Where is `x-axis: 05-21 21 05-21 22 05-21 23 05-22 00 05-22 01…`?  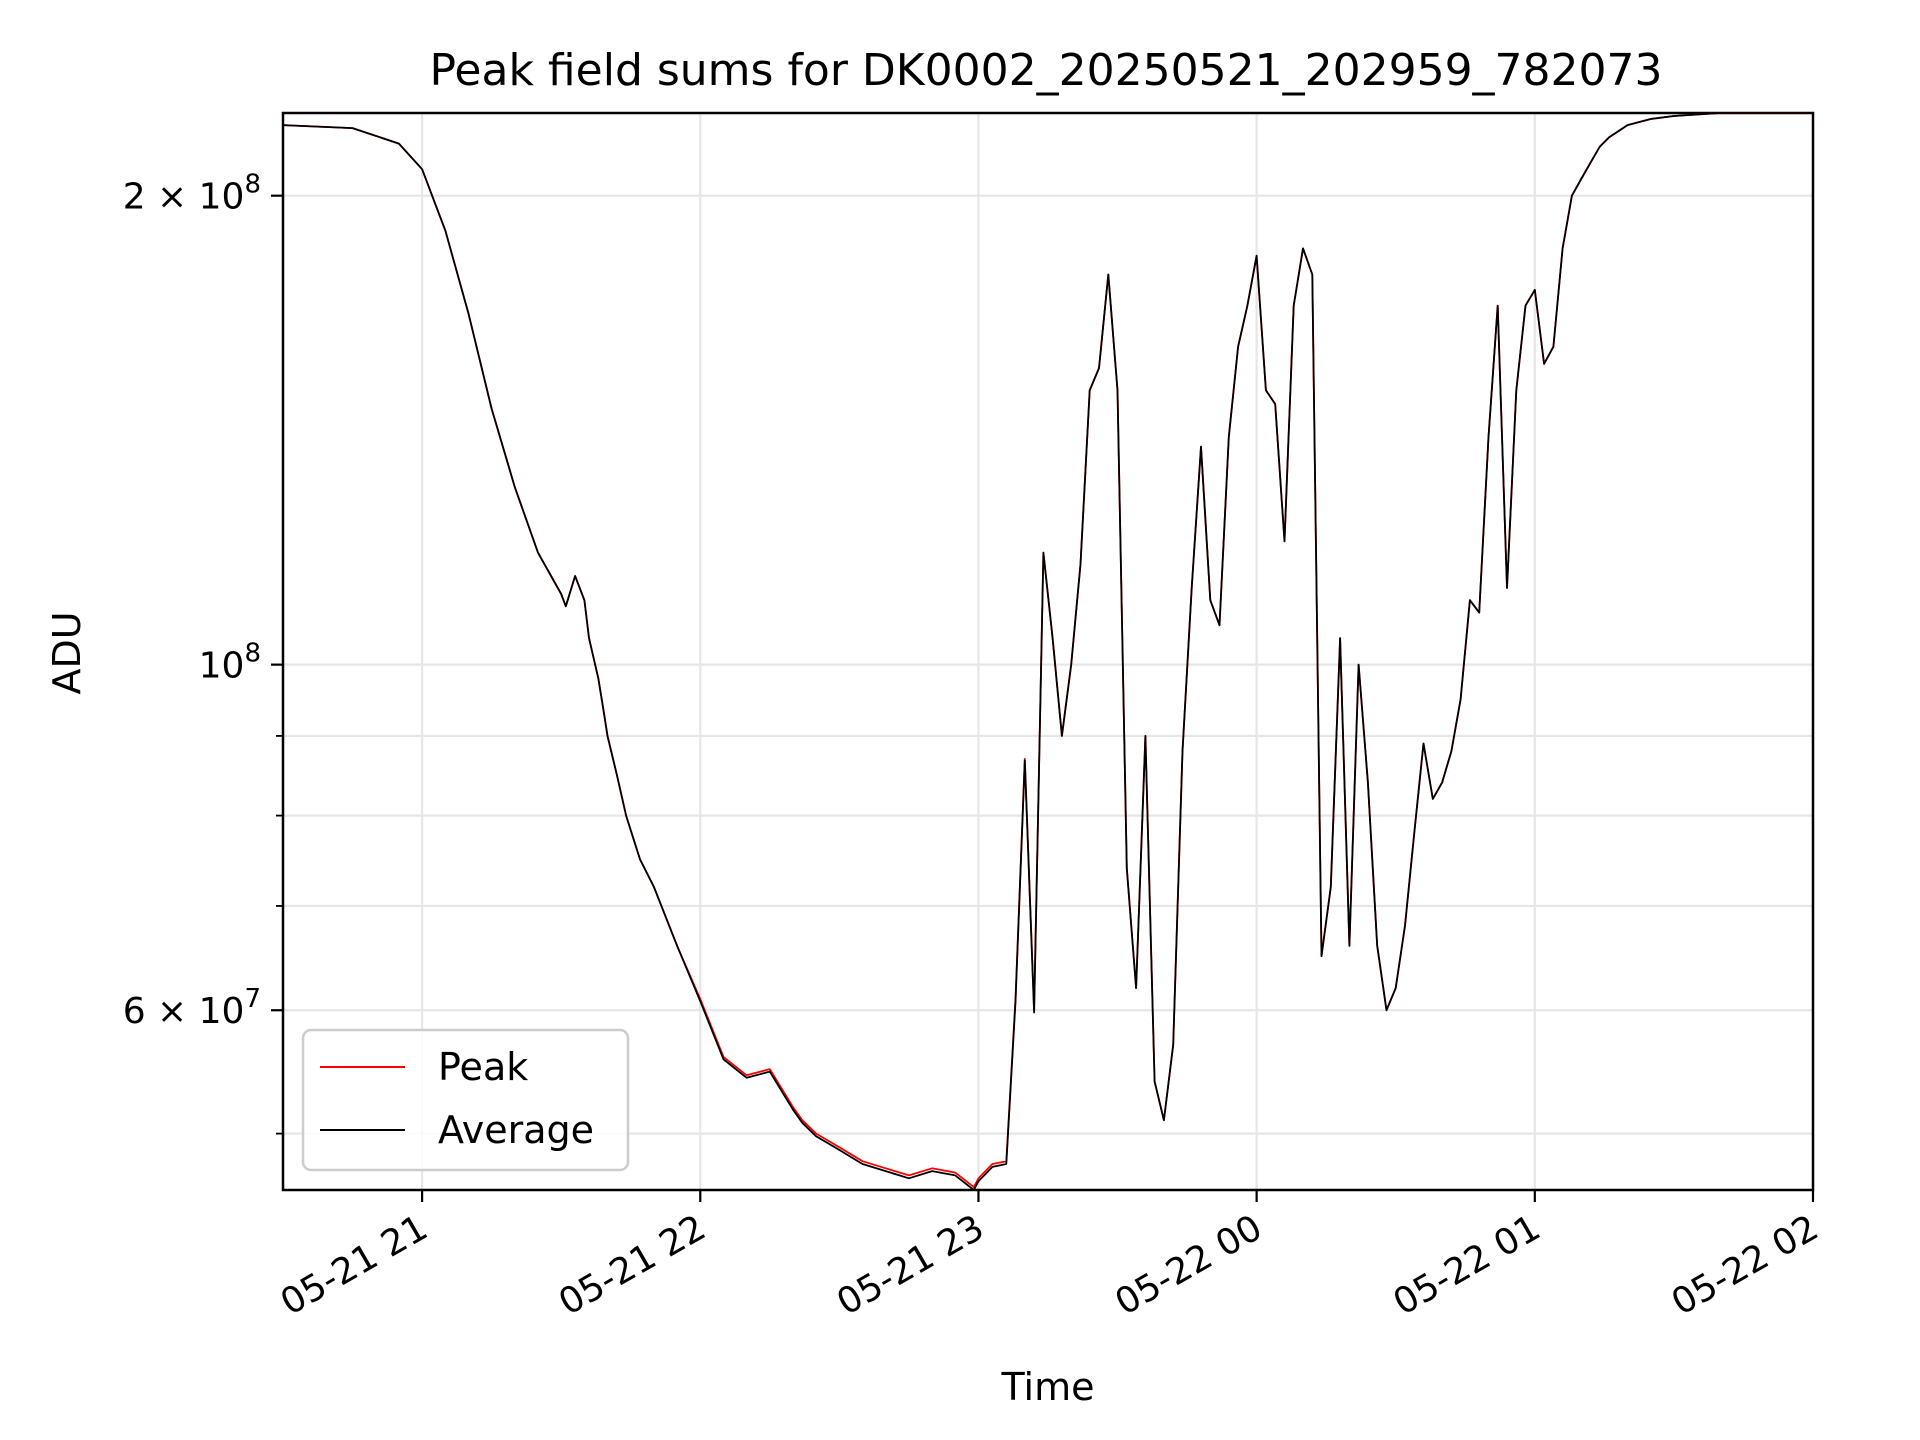
x-axis: 05-21 21 05-21 22 05-21 23 05-22 00 05-22 01… is located at coordinates (1050, 1257).